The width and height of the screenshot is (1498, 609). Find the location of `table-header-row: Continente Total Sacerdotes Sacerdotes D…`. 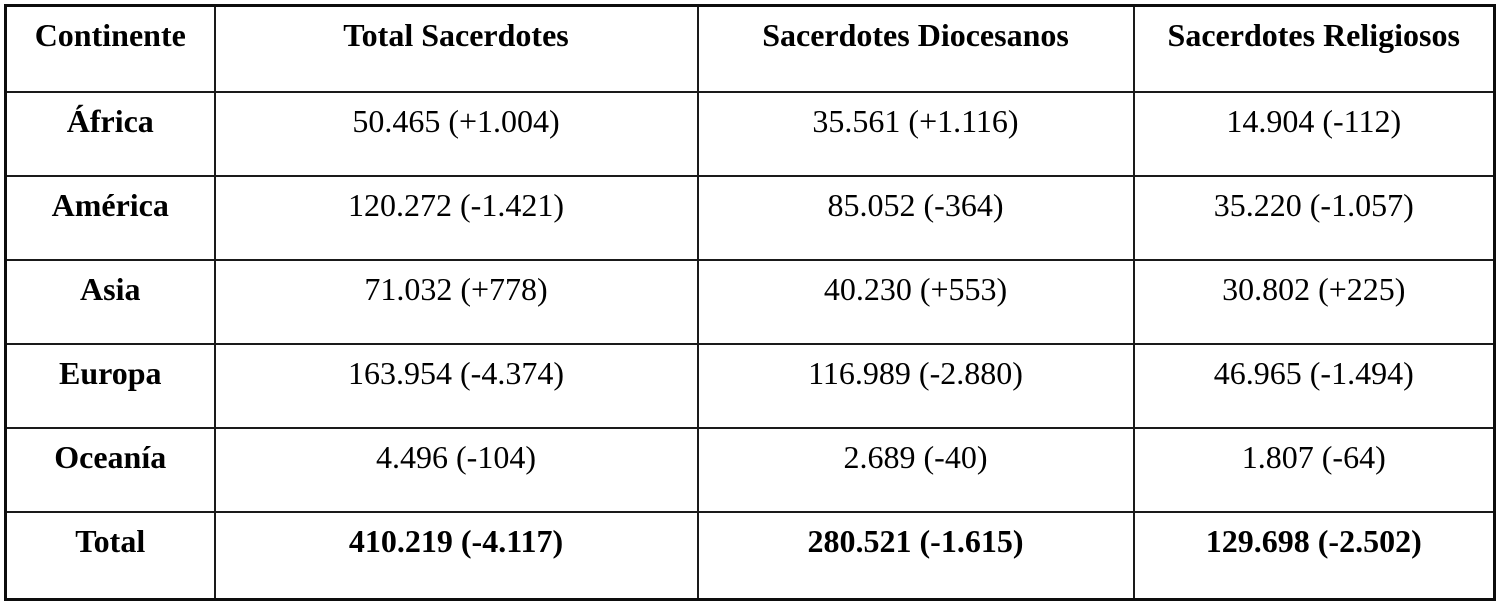

table-header-row: Continente Total Sacerdotes Sacerdotes D… is located at coordinates (750, 48).